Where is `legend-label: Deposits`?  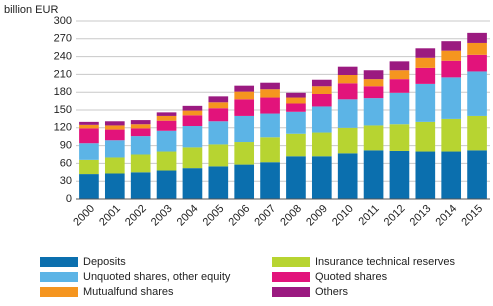 legend-label: Deposits is located at coordinates (104, 262).